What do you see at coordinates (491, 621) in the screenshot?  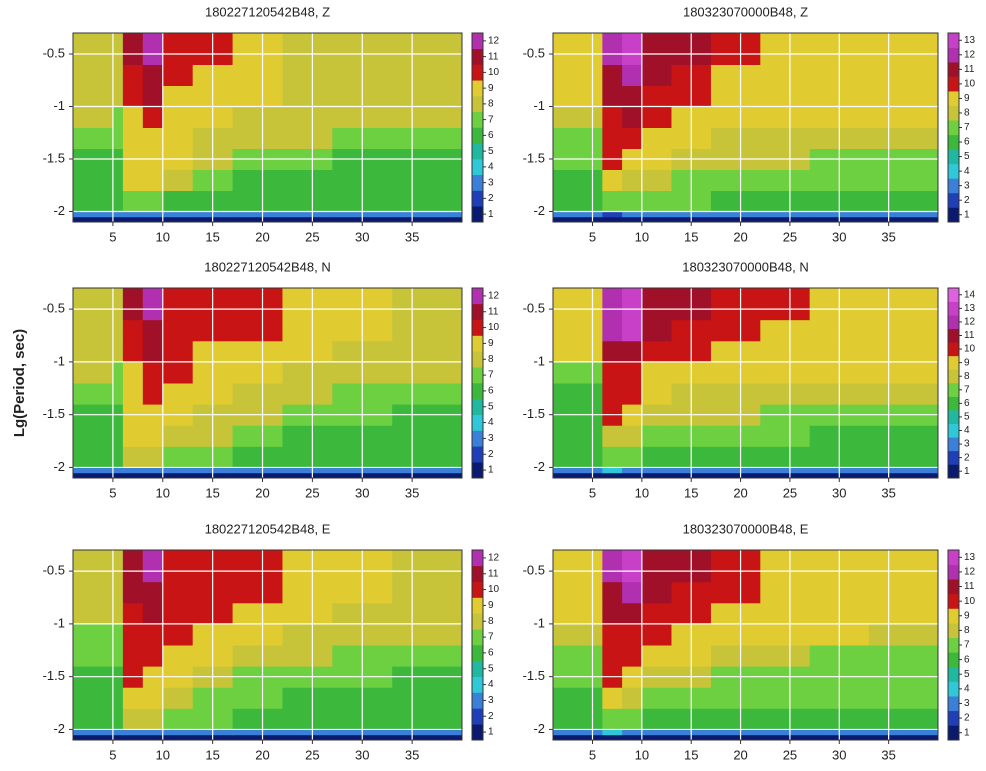 I see `colorbar-label: 8` at bounding box center [491, 621].